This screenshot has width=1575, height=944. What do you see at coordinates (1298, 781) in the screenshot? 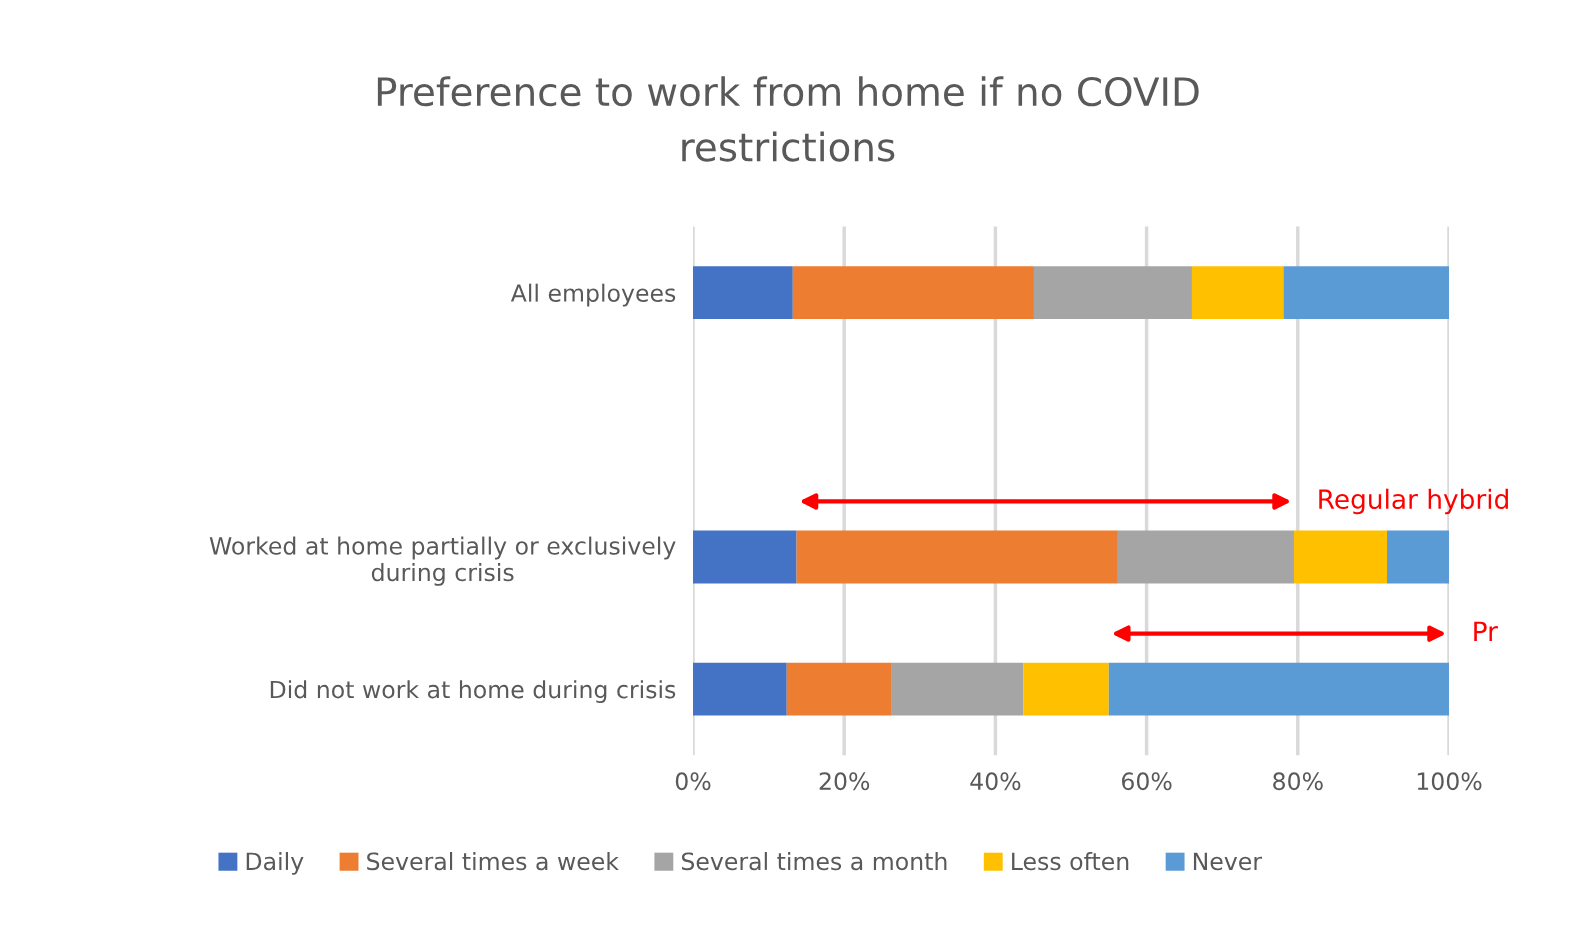
I see `x-tick-label: 80%` at bounding box center [1298, 781].